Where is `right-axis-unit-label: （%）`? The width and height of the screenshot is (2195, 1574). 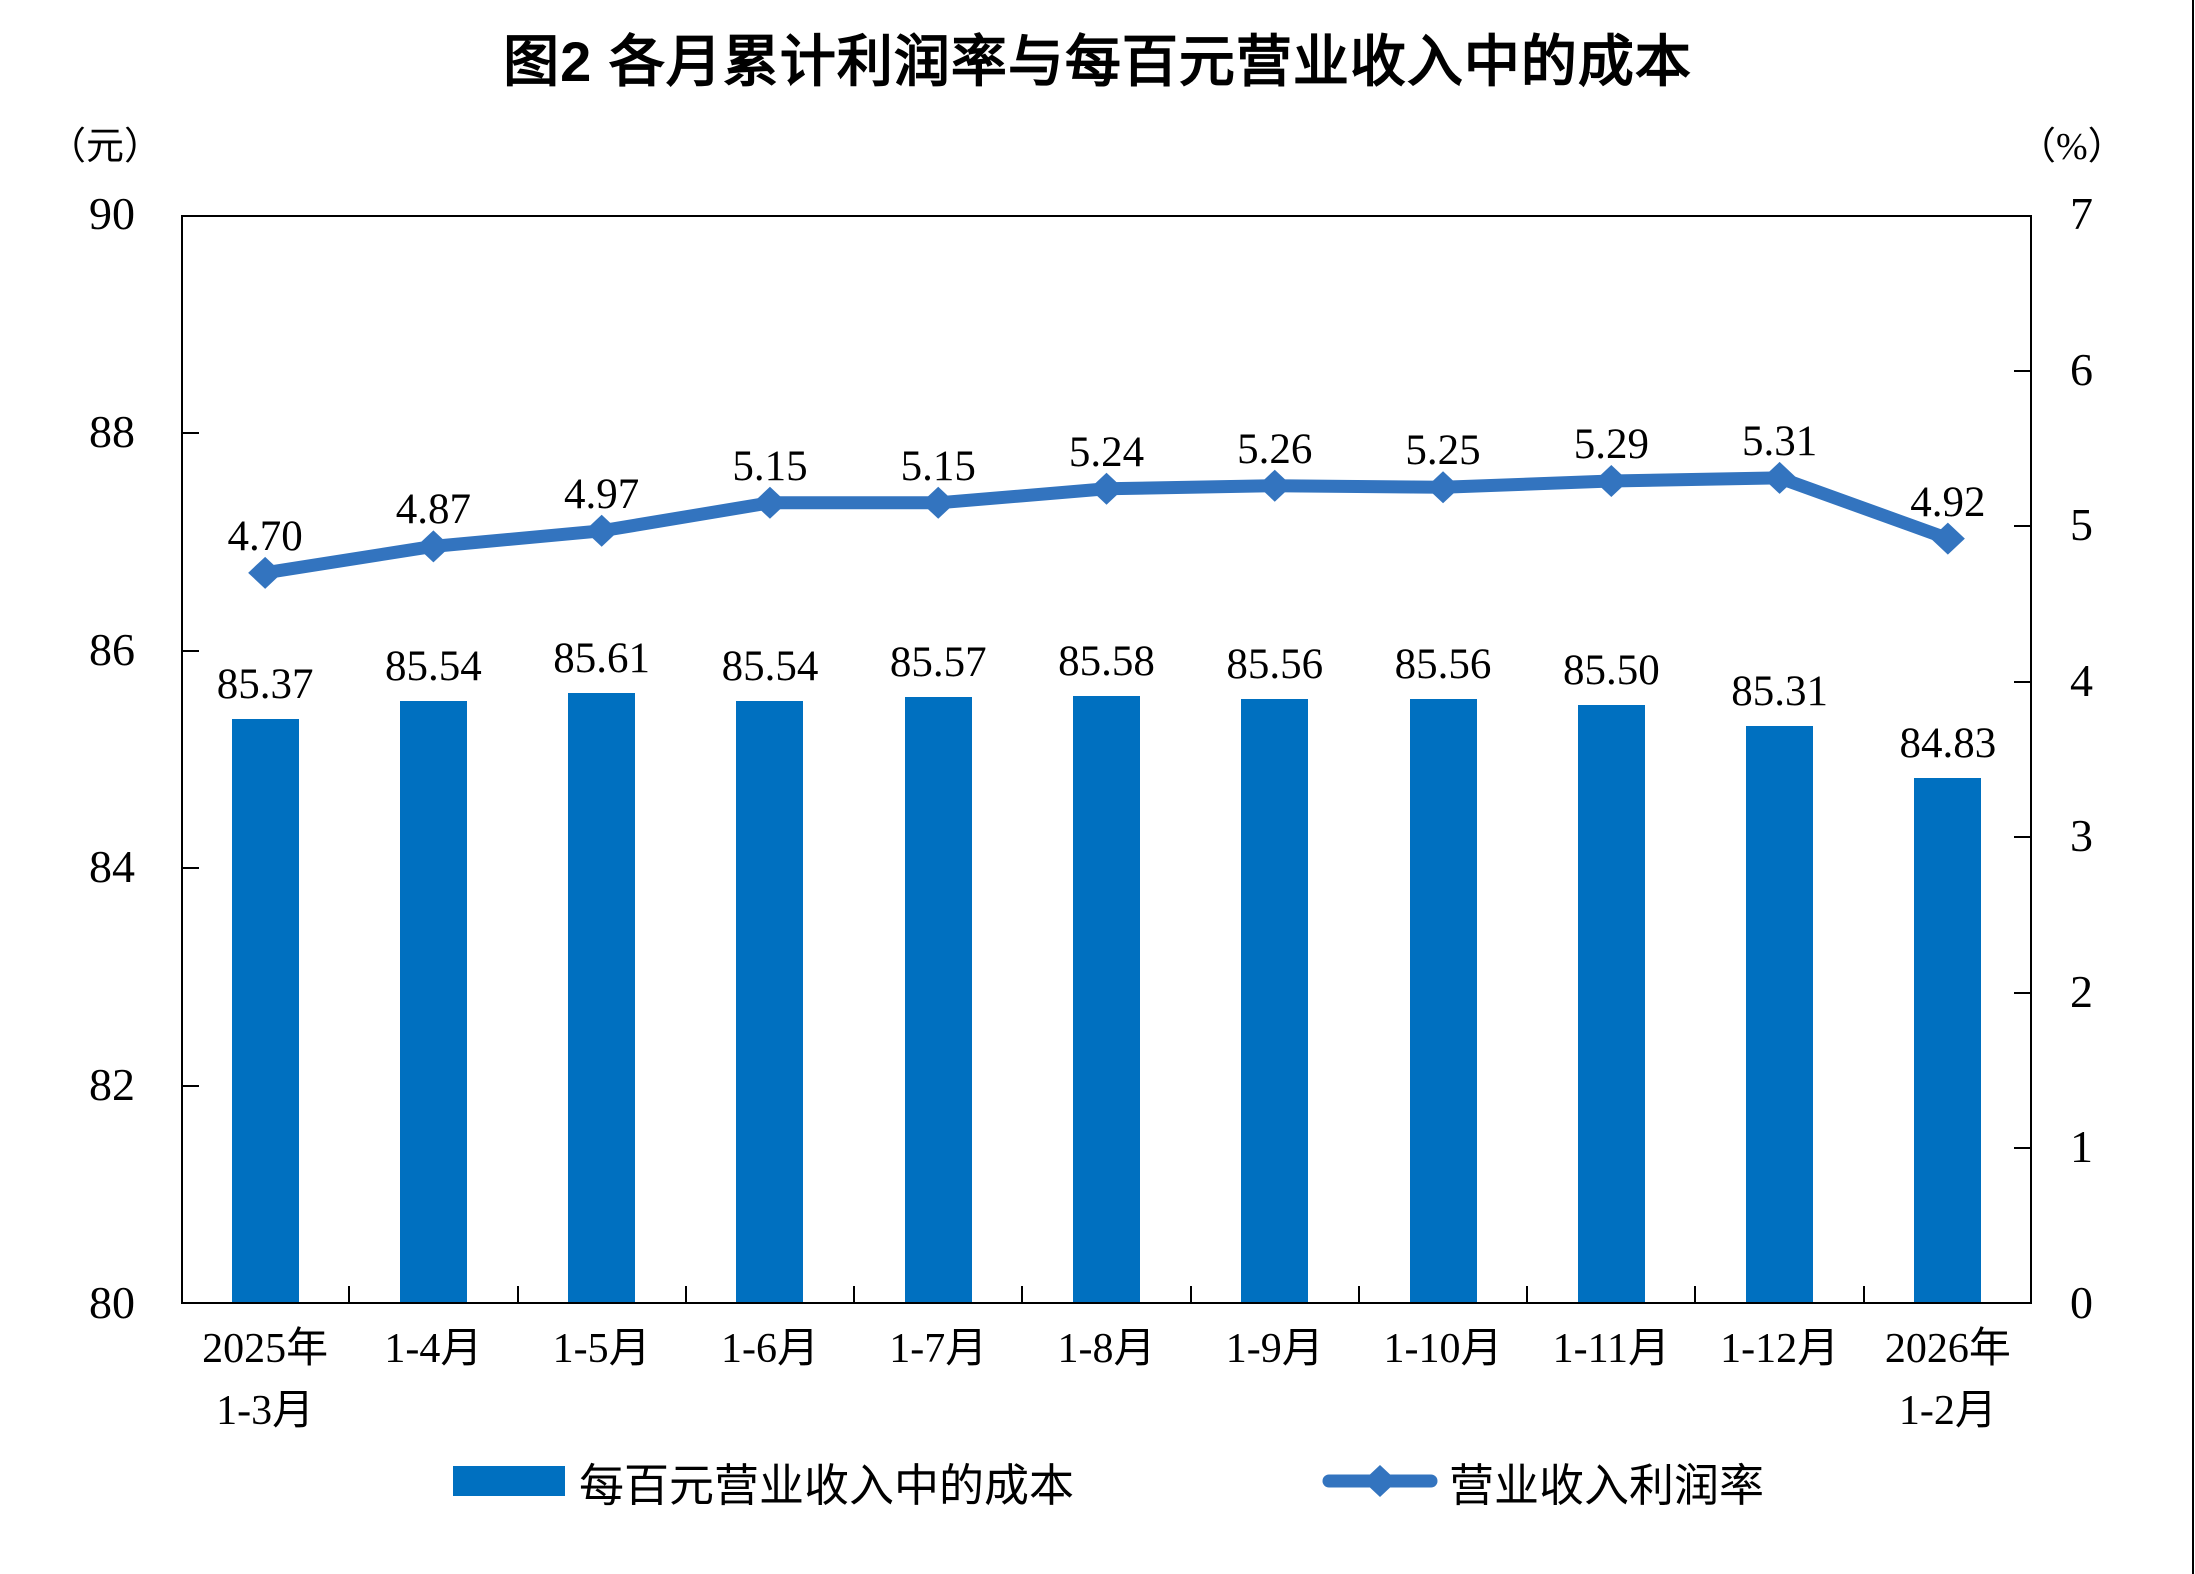 right-axis-unit-label: （%） is located at coordinates (2072, 147).